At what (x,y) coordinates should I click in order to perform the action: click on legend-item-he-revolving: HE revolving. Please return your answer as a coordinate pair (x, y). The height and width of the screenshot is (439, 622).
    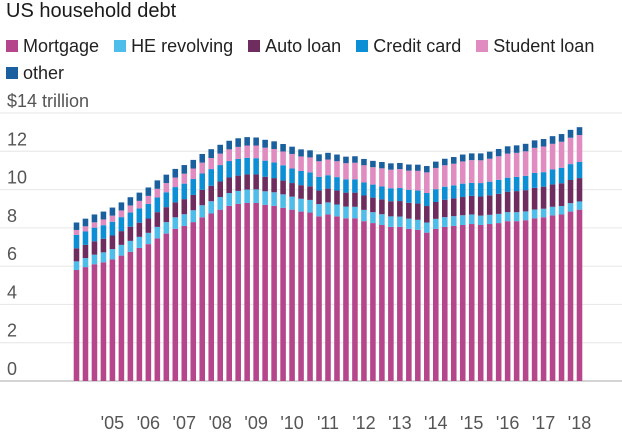
    Looking at the image, I should click on (173, 46).